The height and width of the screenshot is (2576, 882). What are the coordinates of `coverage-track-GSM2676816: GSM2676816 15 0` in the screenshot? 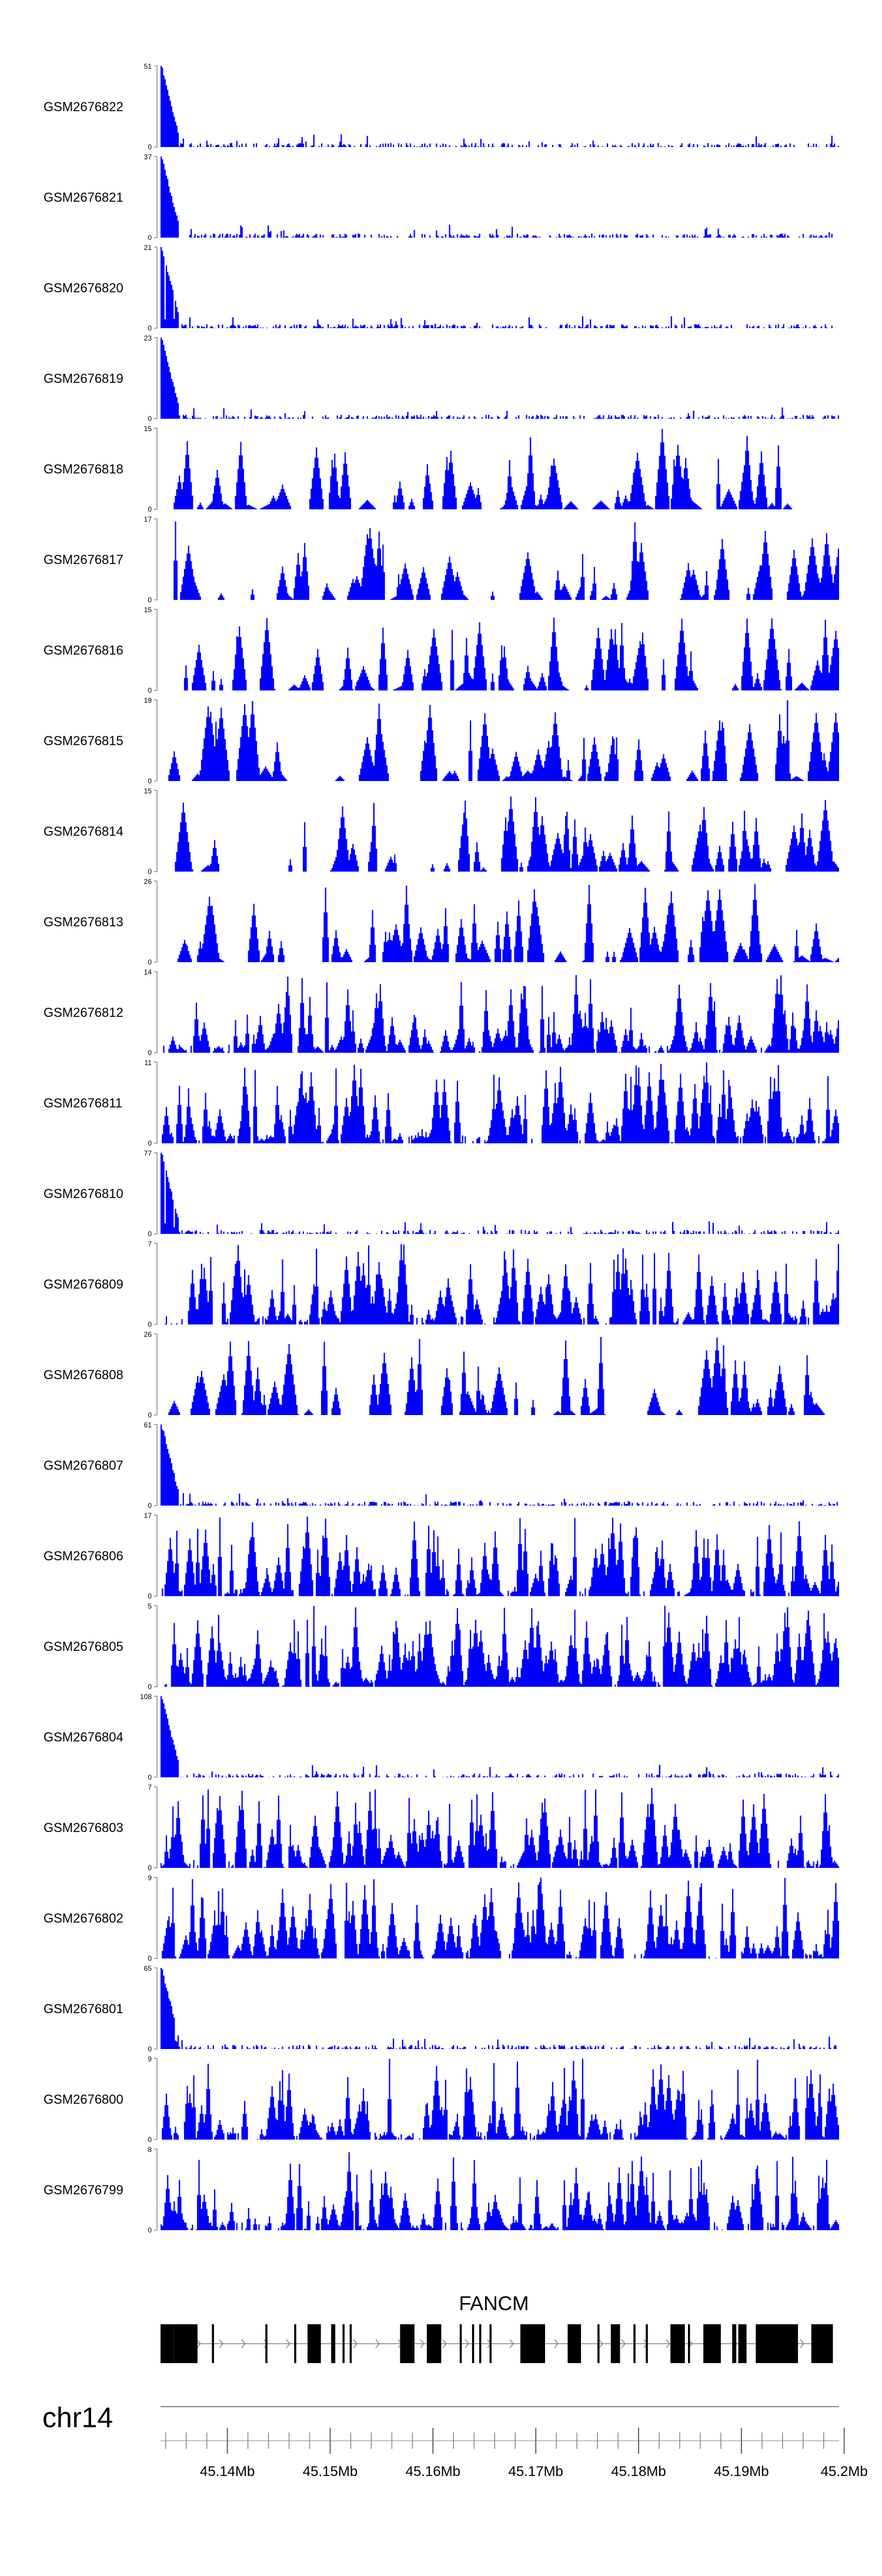 It's located at (441, 650).